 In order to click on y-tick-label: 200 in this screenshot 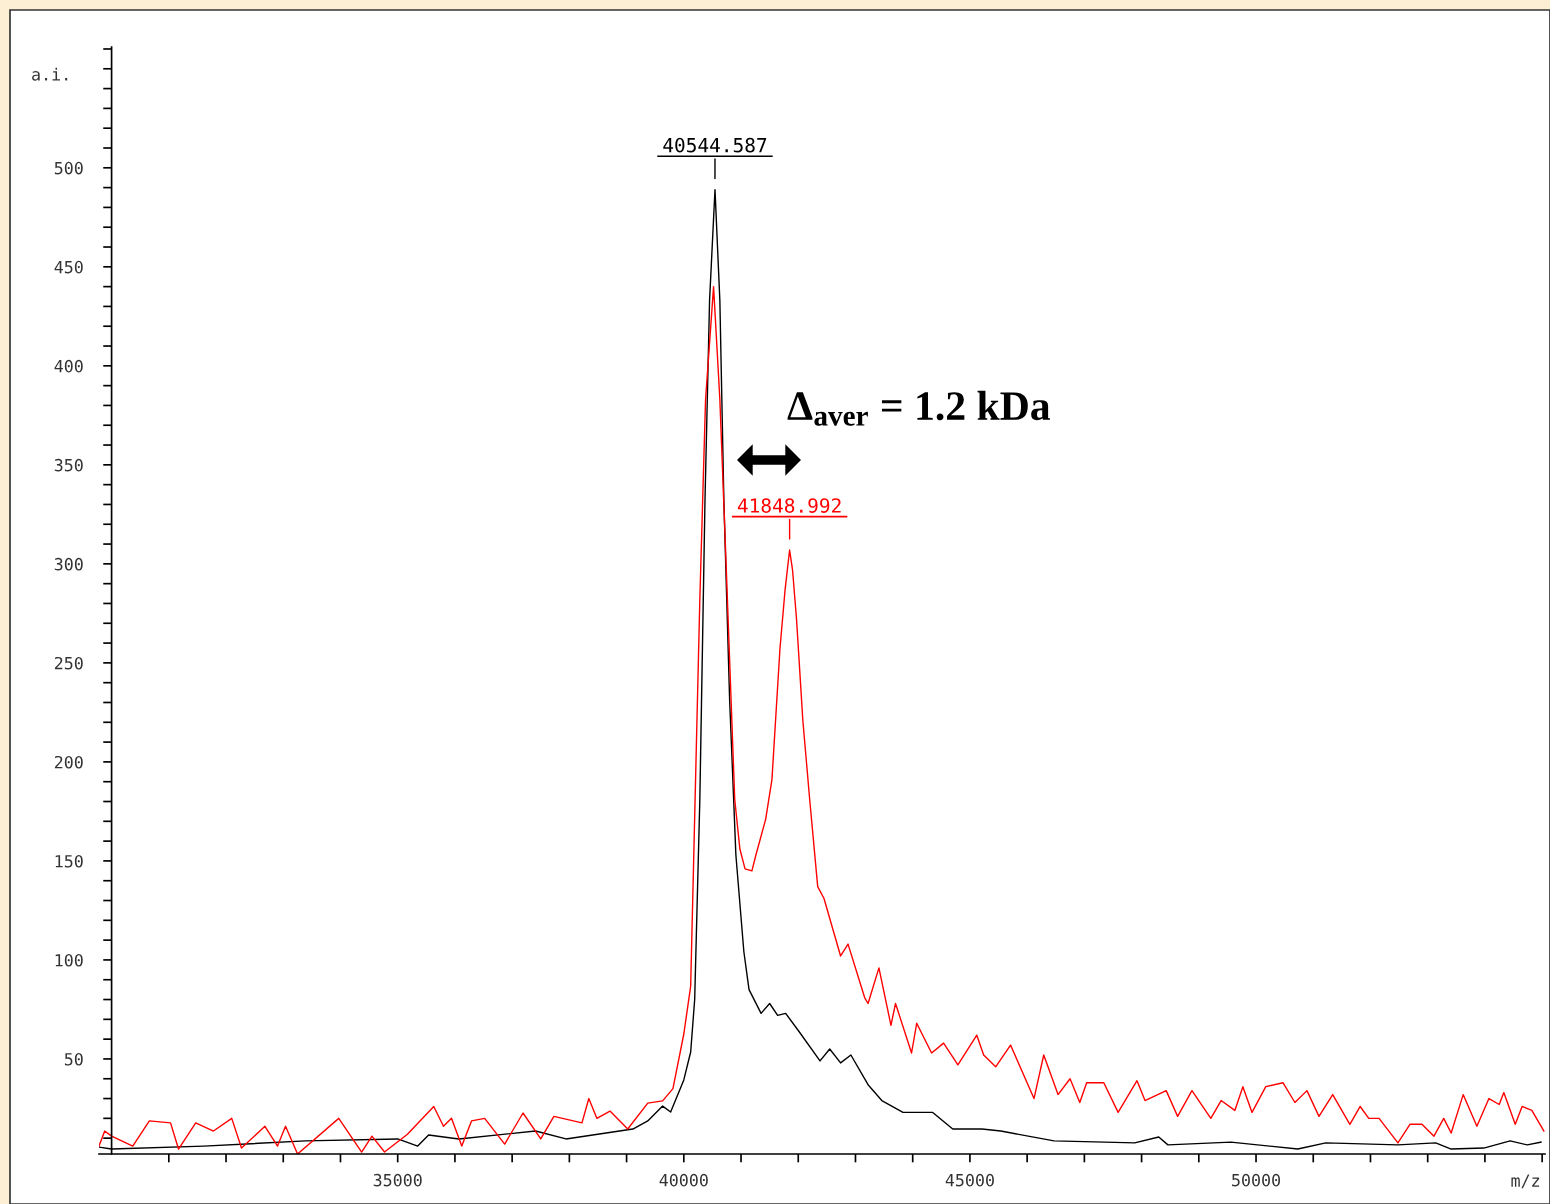, I will do `click(68, 762)`.